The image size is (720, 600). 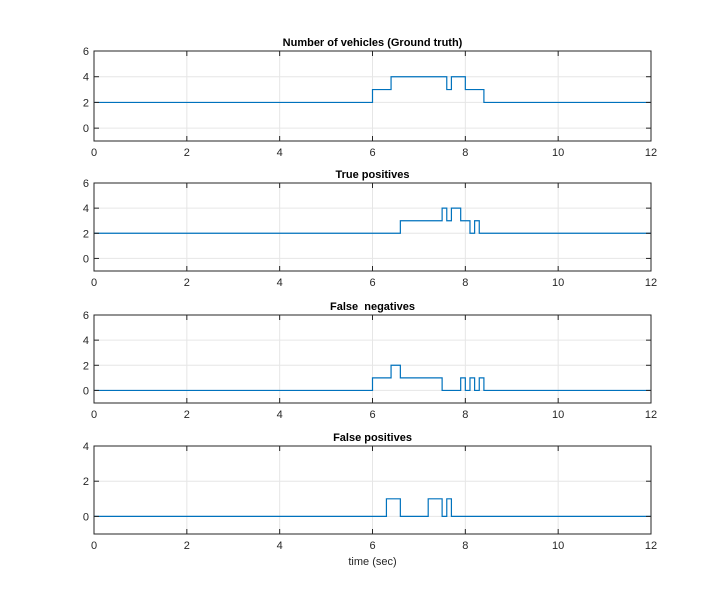 I want to click on subplot-title: False positives, so click(x=372, y=438).